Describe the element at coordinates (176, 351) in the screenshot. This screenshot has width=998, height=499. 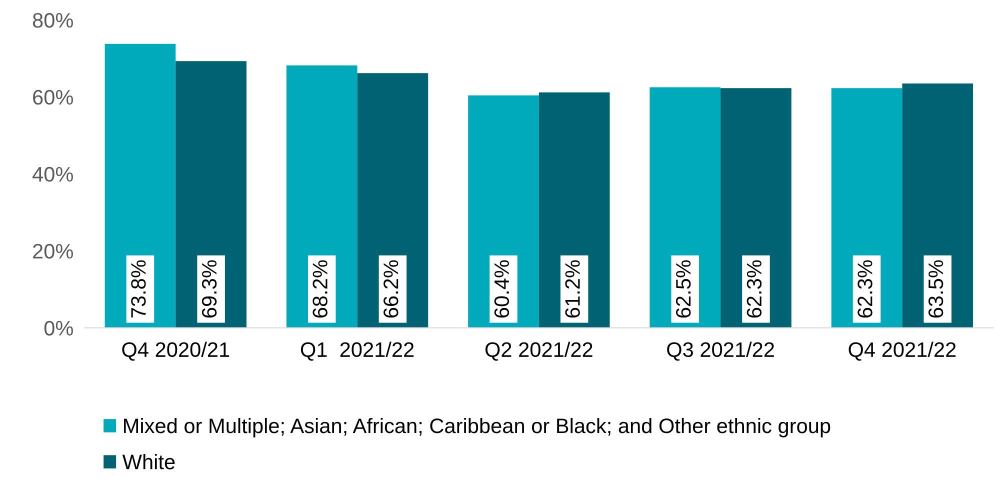
I see `x-tick-label: Q4 2020/21` at that location.